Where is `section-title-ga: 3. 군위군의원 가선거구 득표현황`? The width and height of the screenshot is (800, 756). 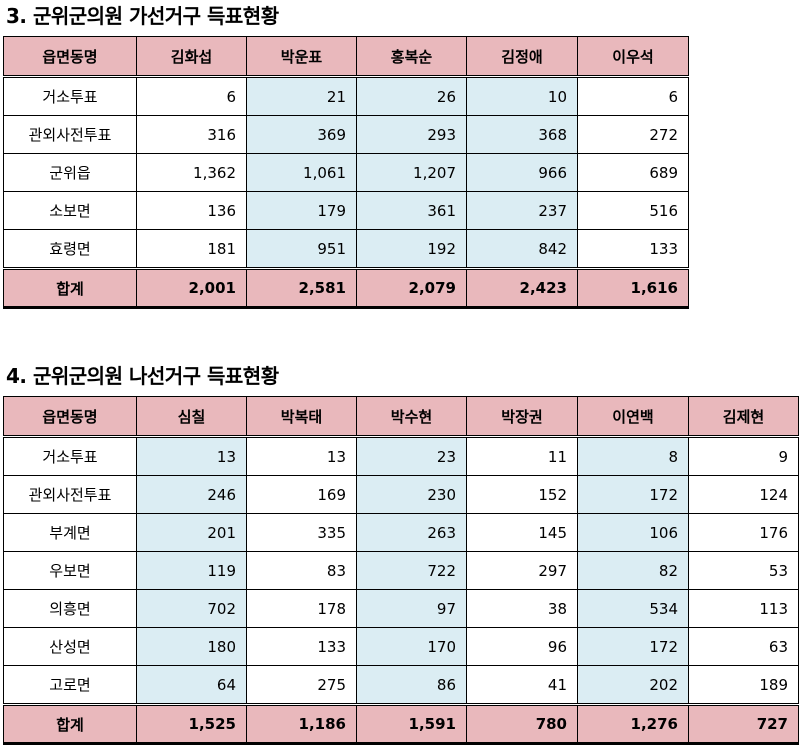
section-title-ga: 3. 군위군의원 가선거구 득표현황 is located at coordinates (142, 16).